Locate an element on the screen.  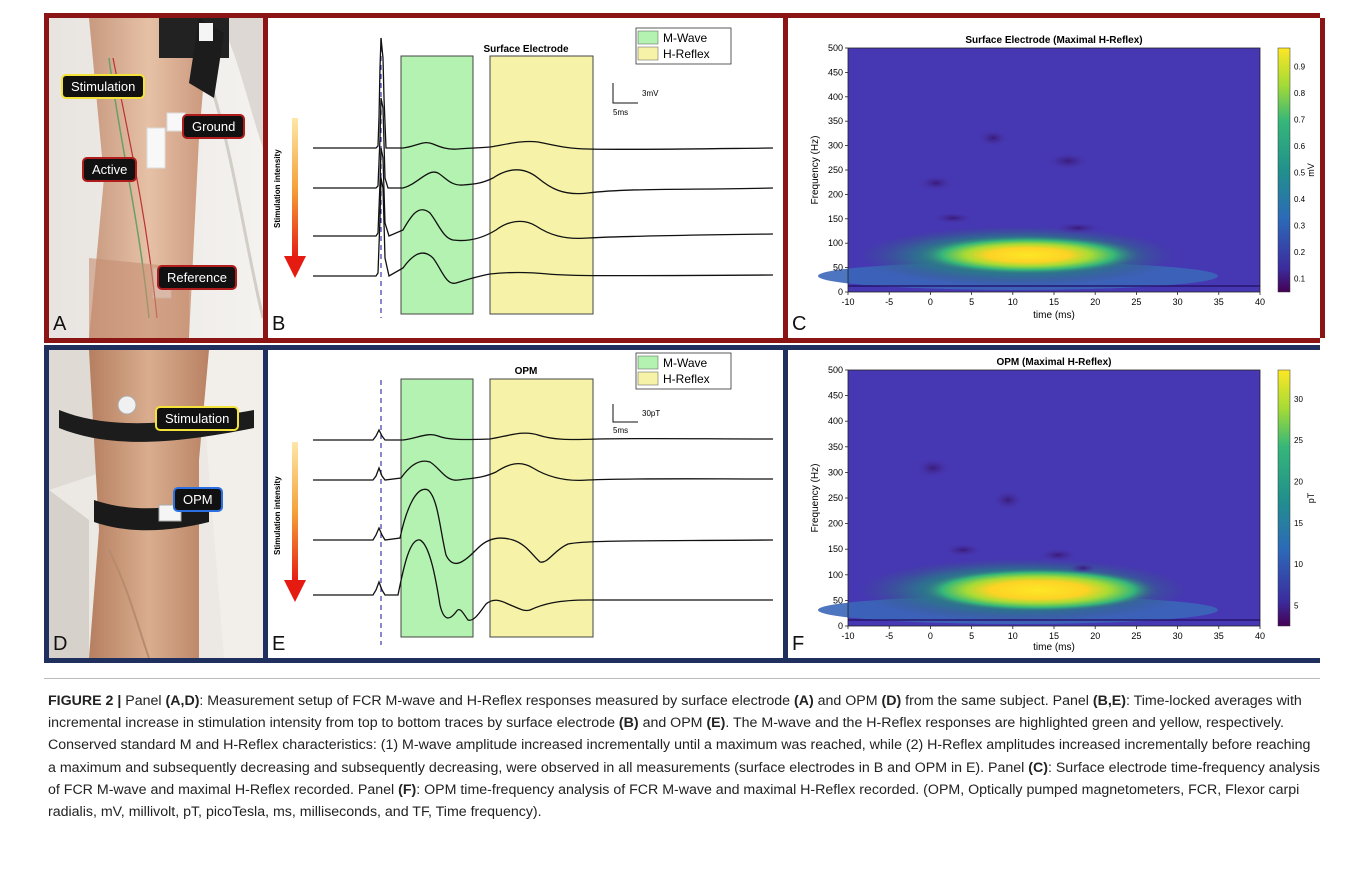
caption-ref: (A) is located at coordinates (803, 701).